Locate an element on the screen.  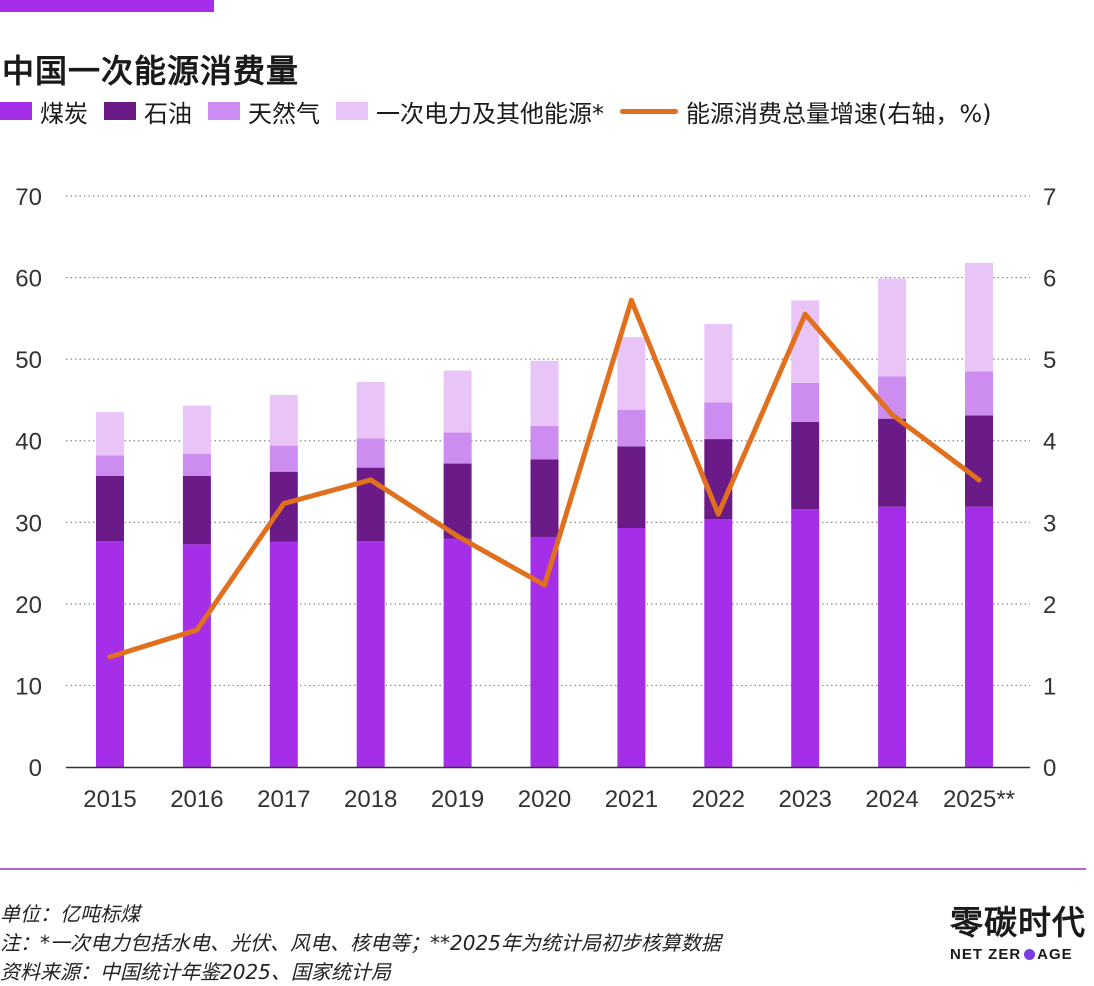
legend-swatch-gas is located at coordinates (224, 111).